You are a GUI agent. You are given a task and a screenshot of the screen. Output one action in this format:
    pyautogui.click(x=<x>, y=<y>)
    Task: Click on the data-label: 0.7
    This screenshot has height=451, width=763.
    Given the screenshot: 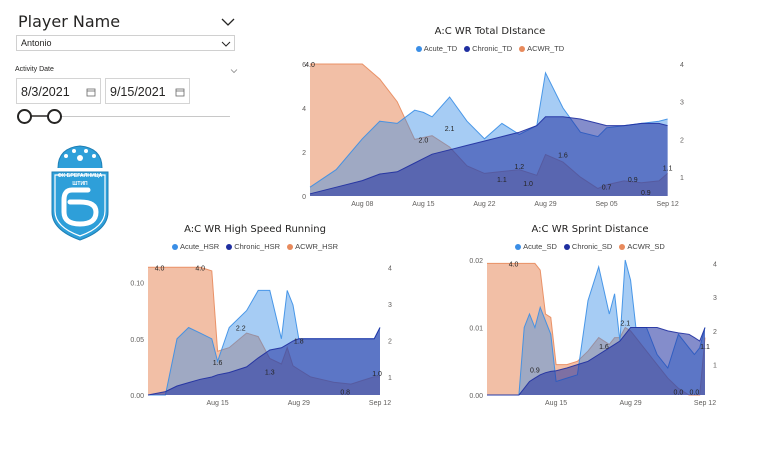 What is the action you would take?
    pyautogui.click(x=607, y=188)
    